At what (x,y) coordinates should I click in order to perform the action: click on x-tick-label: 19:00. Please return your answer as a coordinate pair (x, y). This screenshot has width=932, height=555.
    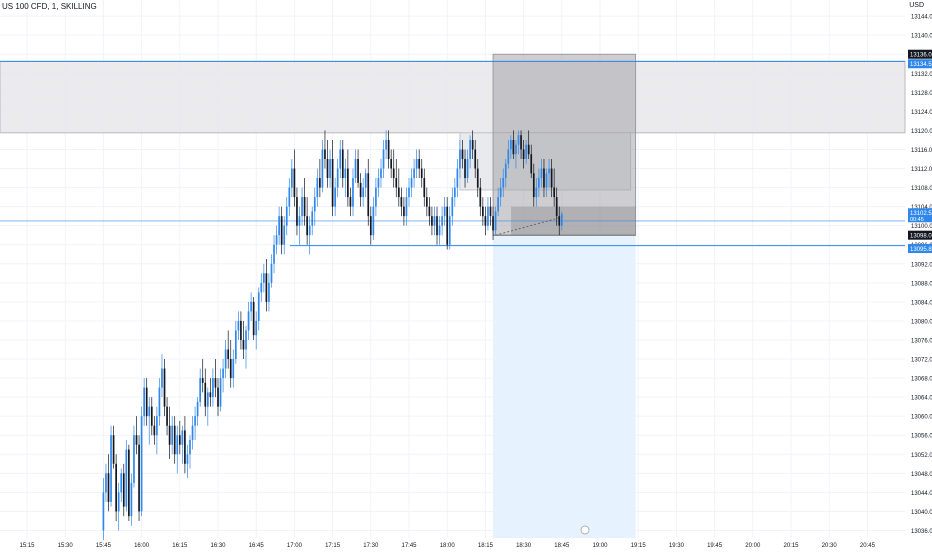
    Looking at the image, I should click on (600, 546).